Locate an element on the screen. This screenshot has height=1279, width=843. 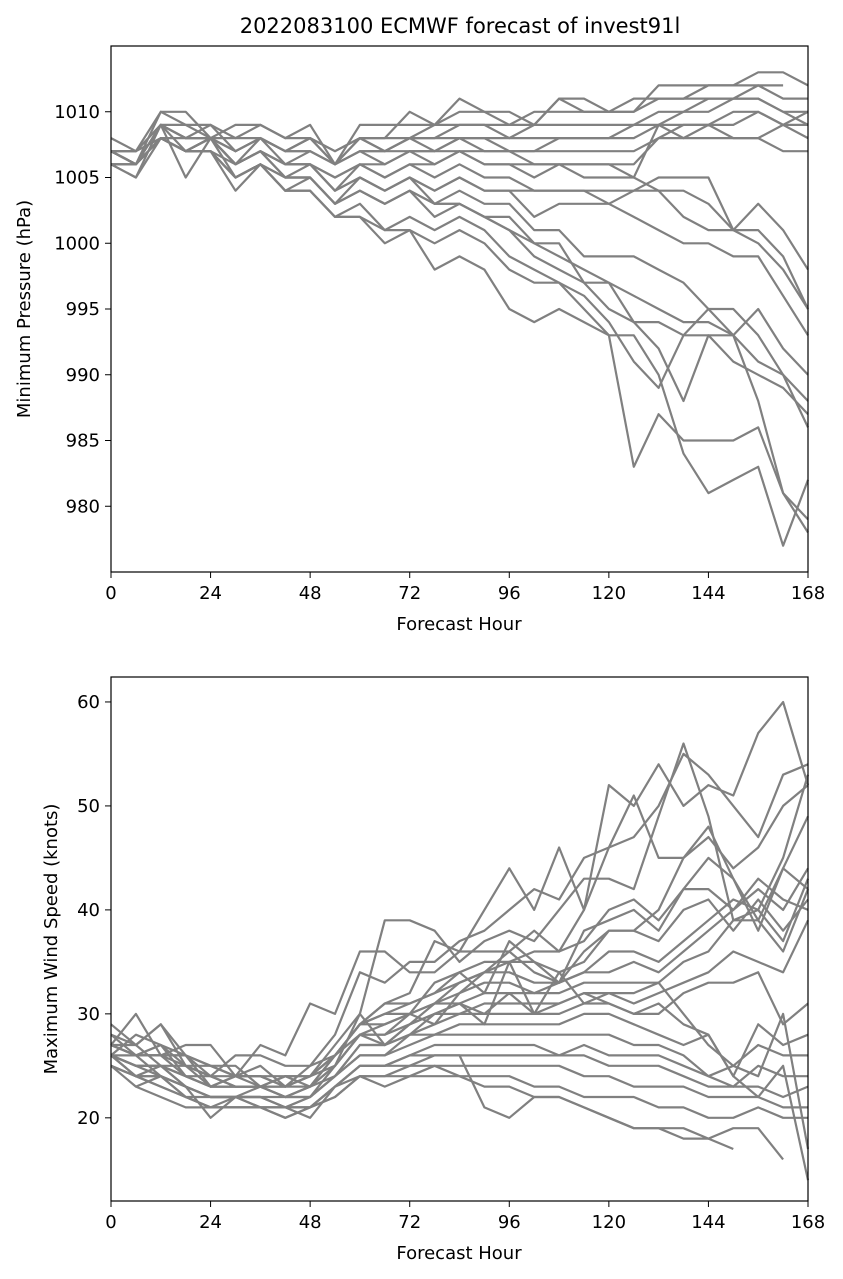
wind-x-tick-label: 96 is located at coordinates (509, 1222).